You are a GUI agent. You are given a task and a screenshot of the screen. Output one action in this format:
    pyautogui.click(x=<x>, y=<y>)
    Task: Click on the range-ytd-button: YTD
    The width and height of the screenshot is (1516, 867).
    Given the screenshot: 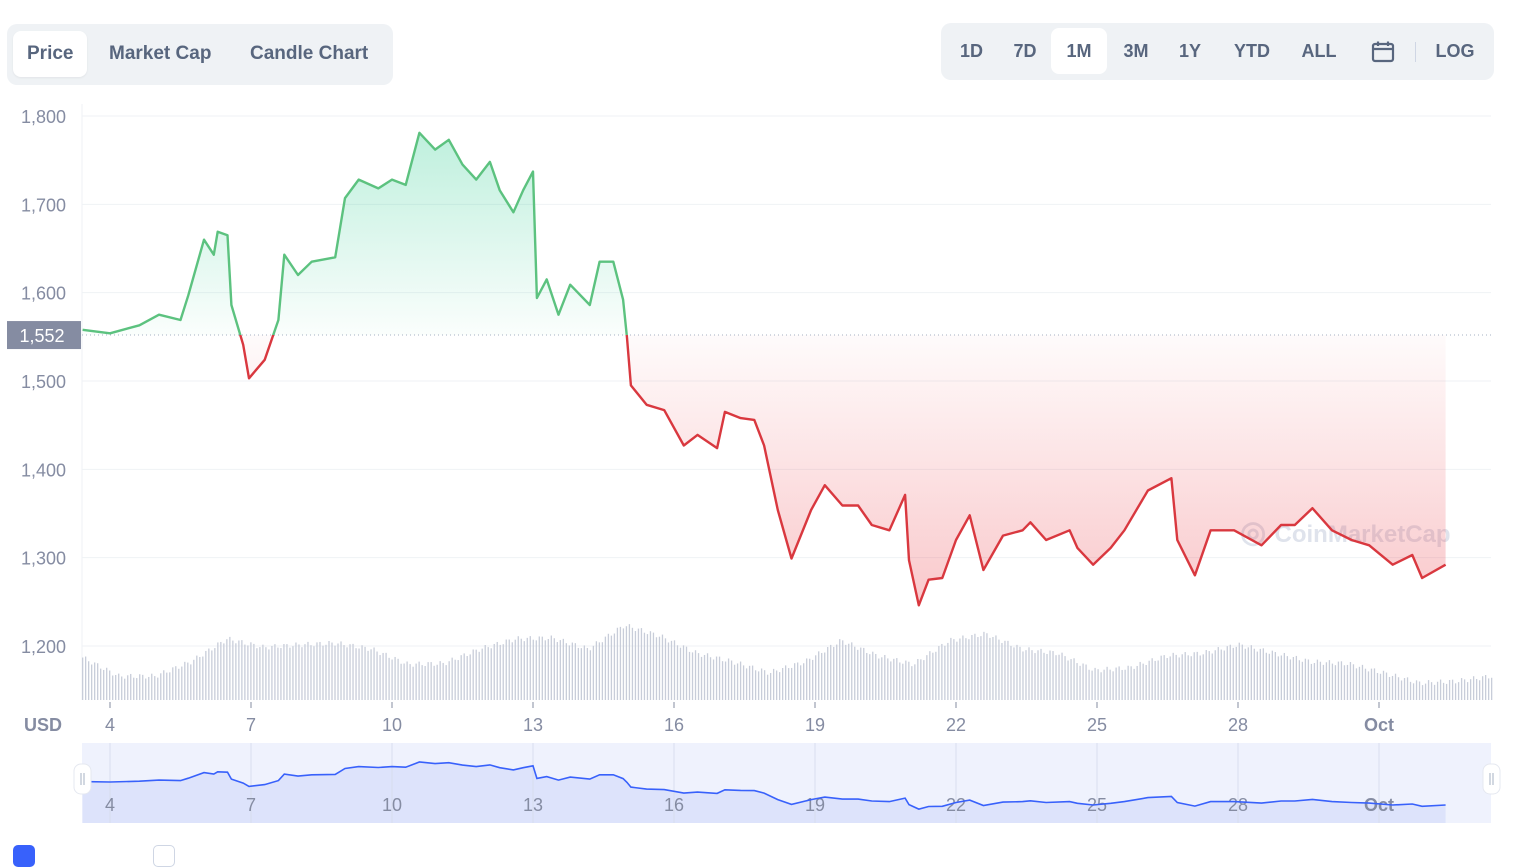 What is the action you would take?
    pyautogui.click(x=1252, y=51)
    